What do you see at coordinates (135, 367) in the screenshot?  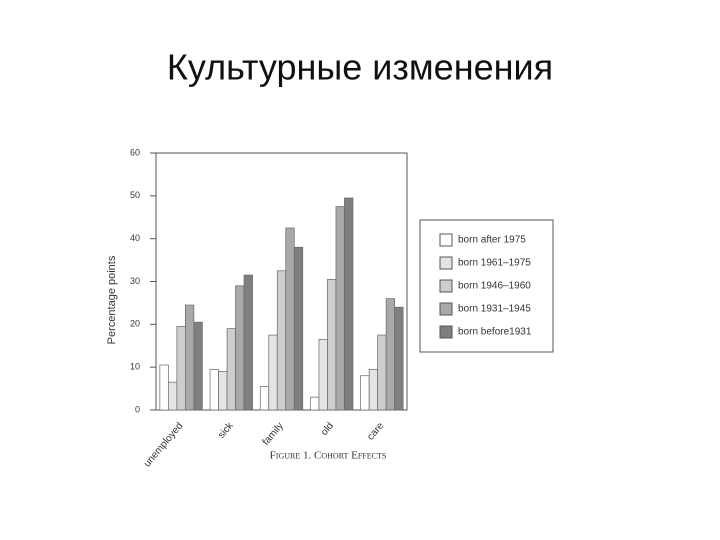 I see `y-tick-label: 10` at bounding box center [135, 367].